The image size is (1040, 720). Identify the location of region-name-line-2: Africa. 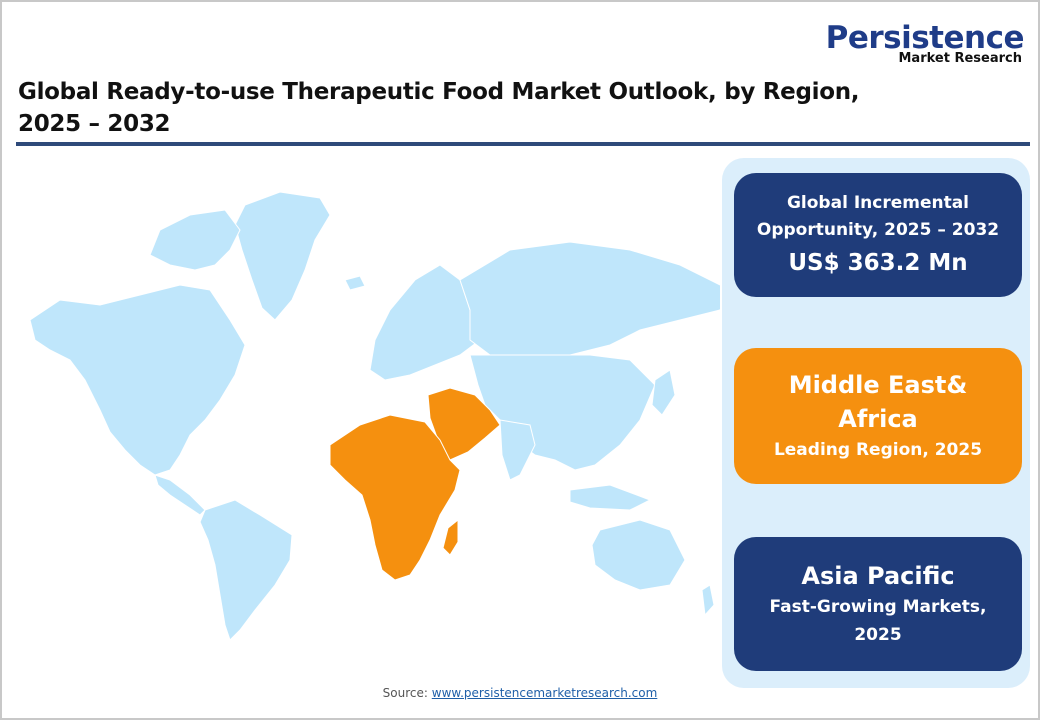
(878, 419).